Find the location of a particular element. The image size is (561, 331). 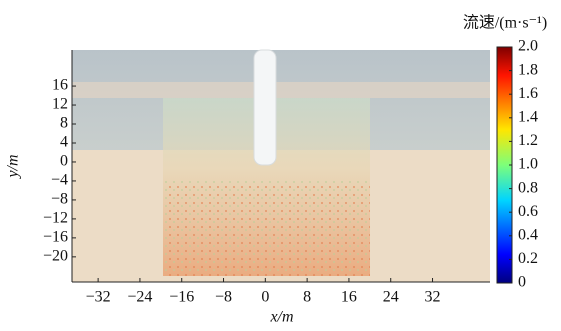

y-tick-label: −12 is located at coordinates (55, 218).